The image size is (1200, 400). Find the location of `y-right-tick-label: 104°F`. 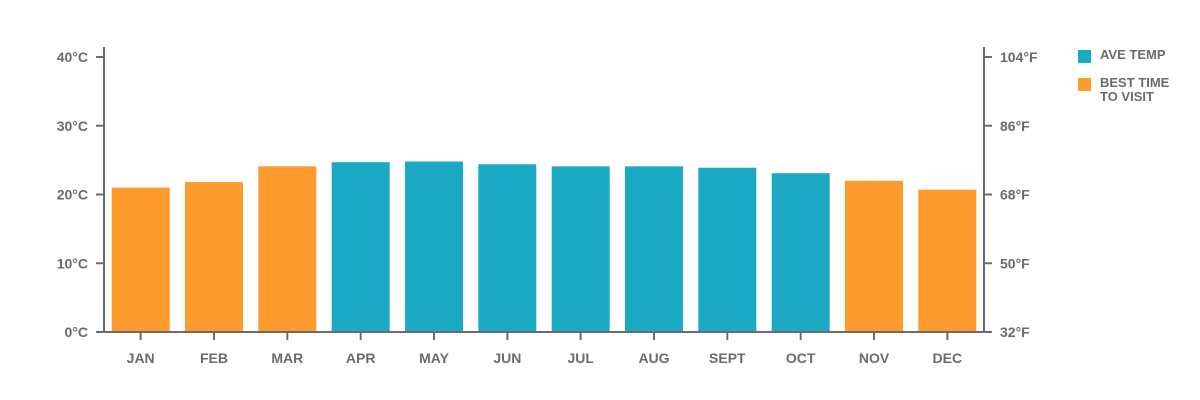

y-right-tick-label: 104°F is located at coordinates (1019, 57).